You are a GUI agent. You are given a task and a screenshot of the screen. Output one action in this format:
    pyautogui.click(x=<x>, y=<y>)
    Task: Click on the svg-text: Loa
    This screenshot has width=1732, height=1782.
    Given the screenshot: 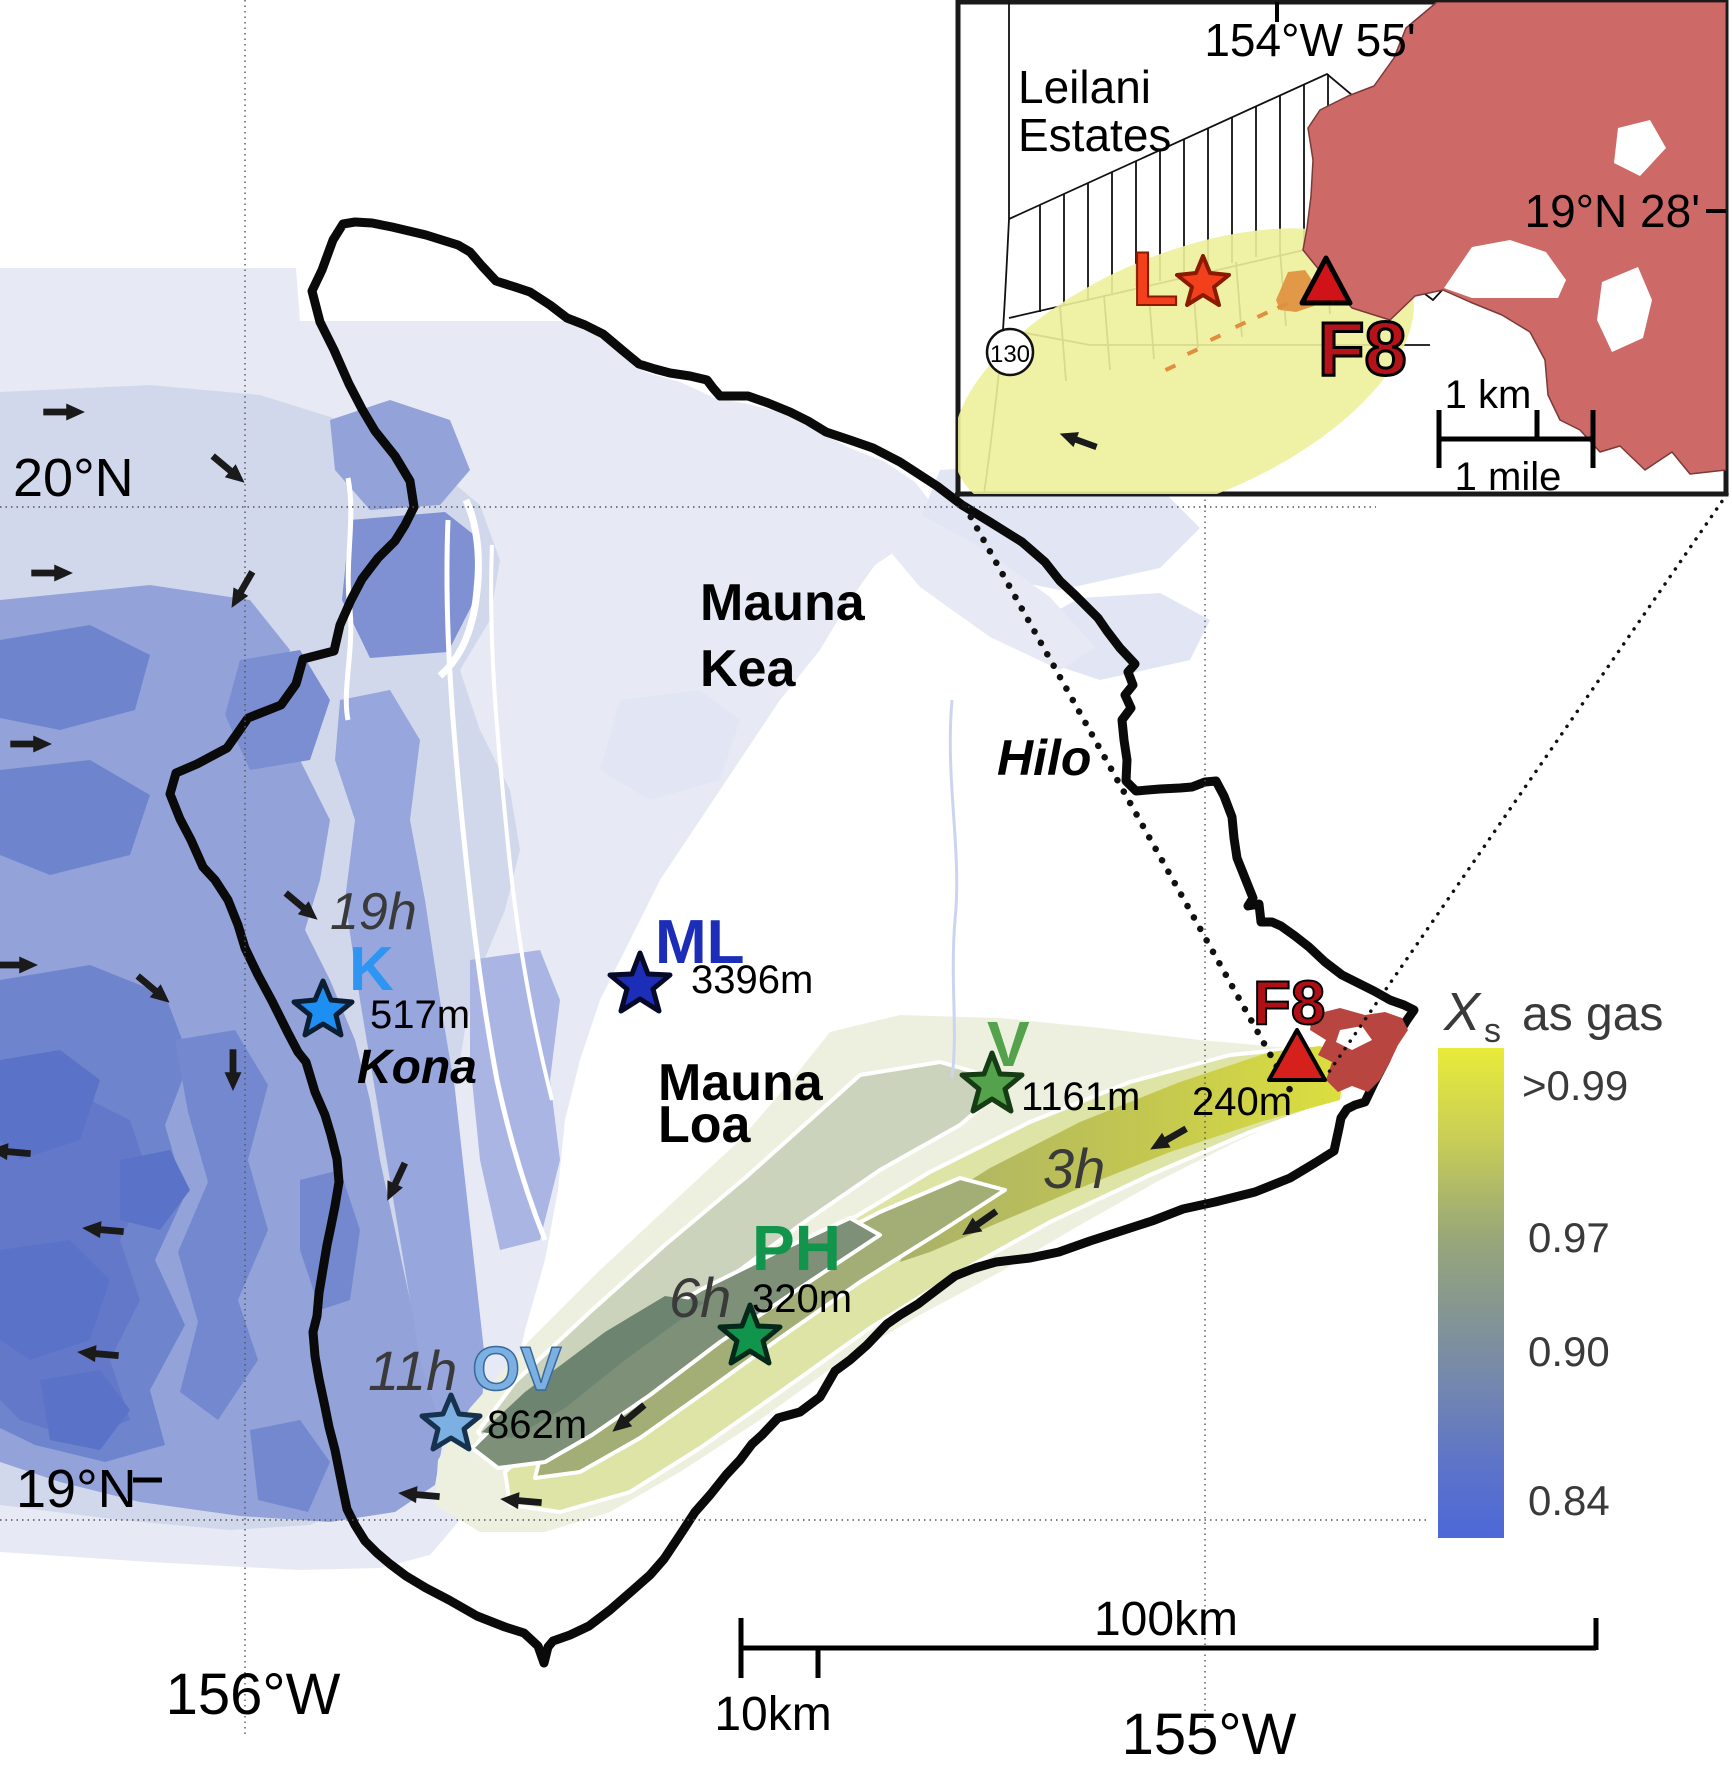 What is the action you would take?
    pyautogui.click(x=705, y=1125)
    